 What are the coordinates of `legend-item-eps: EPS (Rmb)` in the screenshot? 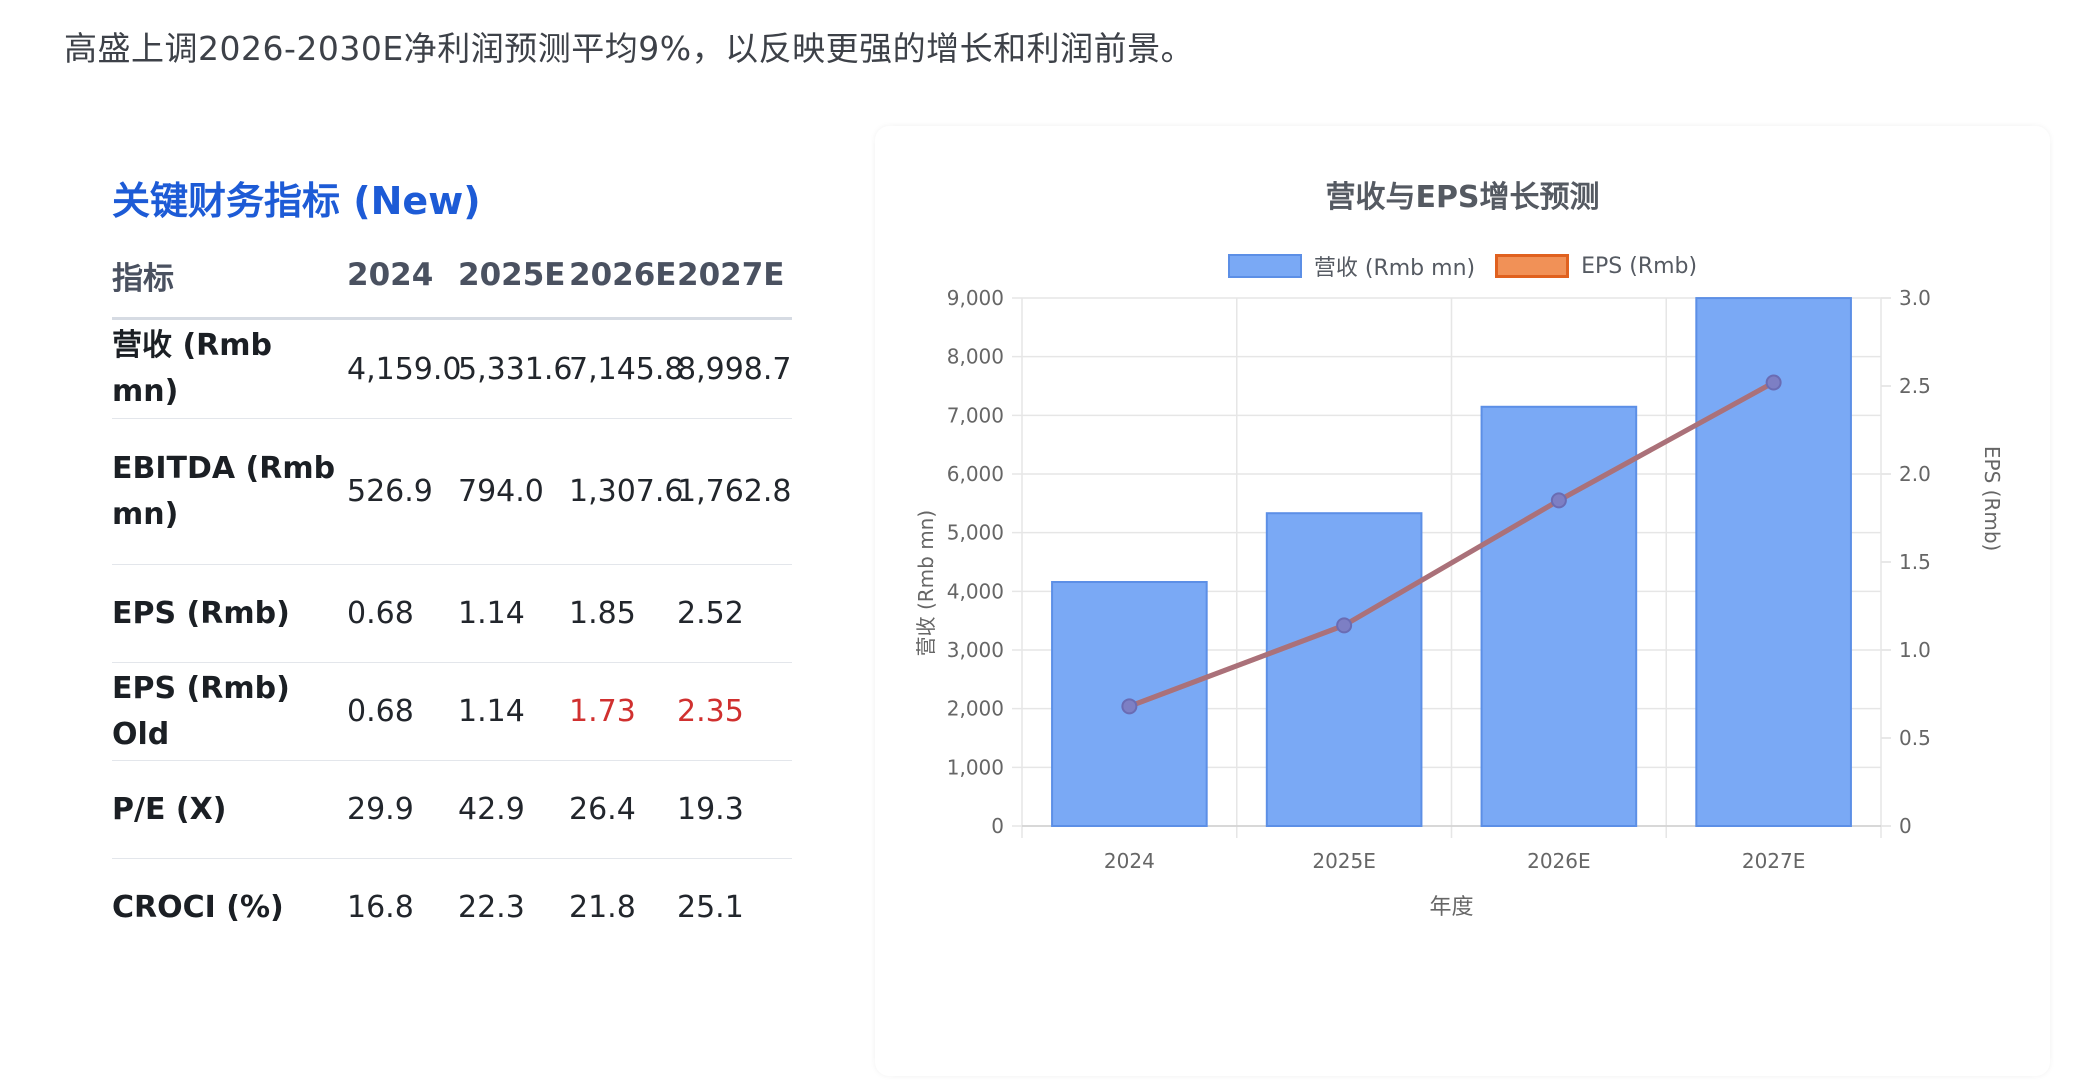 It's located at (1596, 266).